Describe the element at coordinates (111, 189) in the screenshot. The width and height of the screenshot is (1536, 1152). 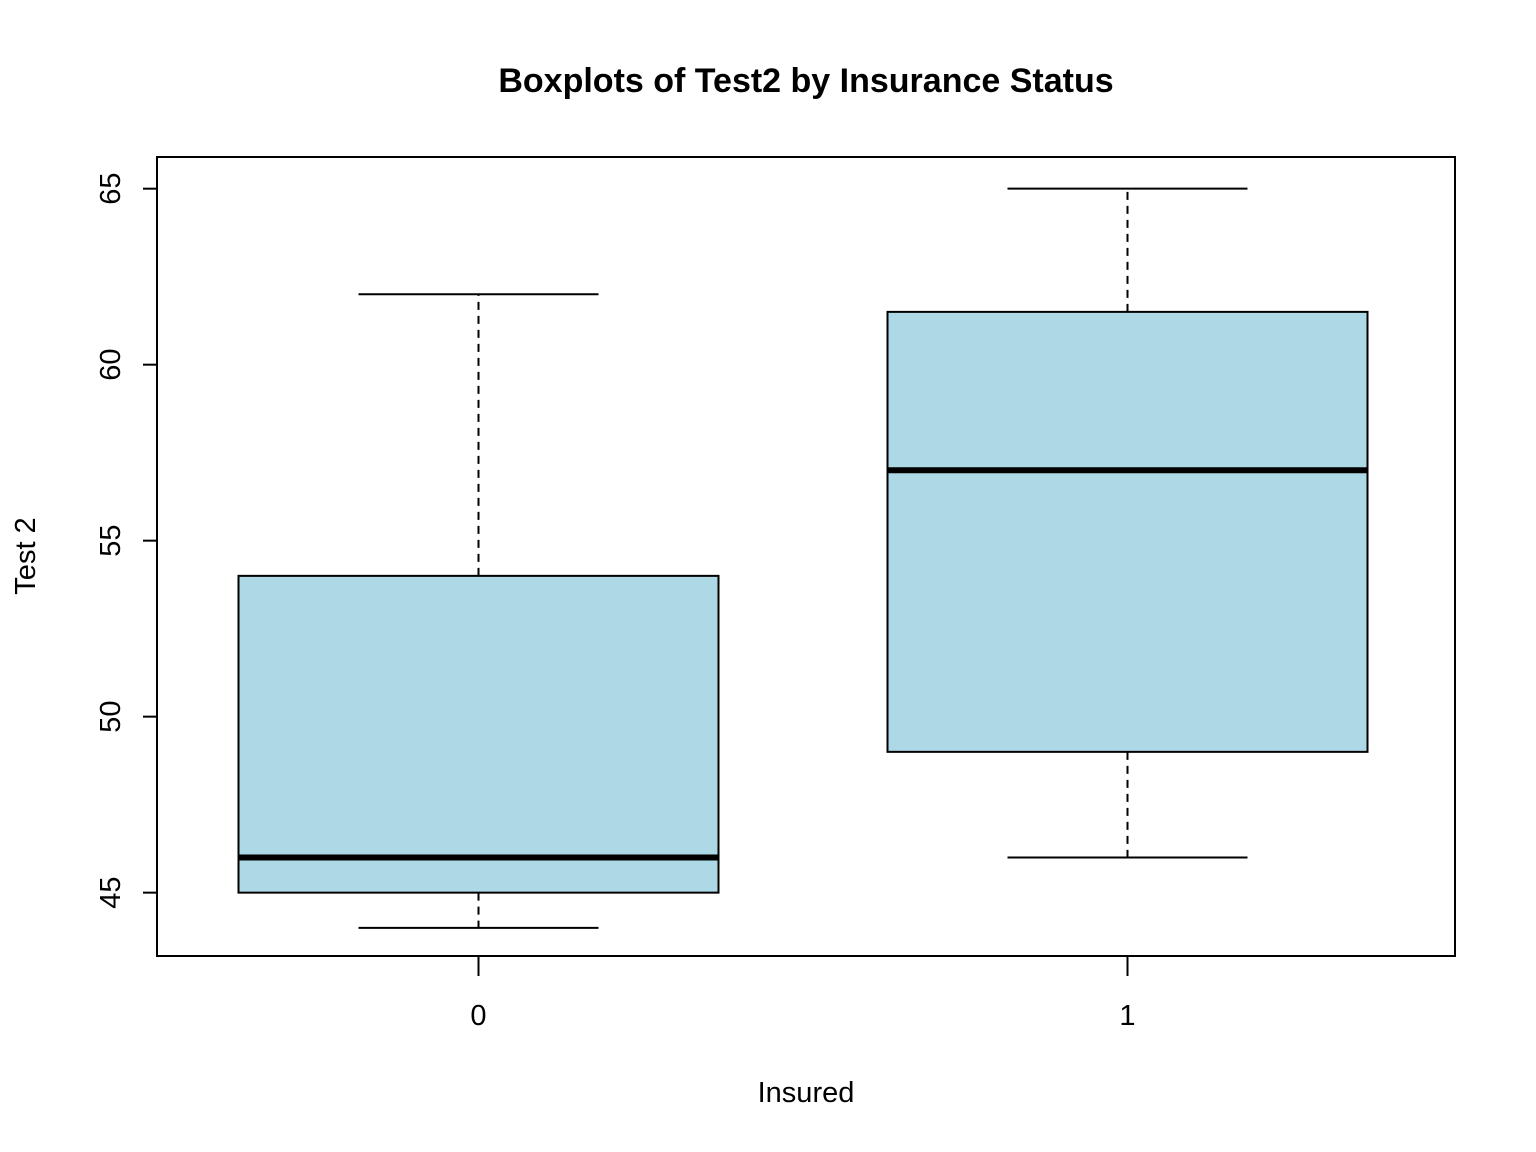
I see `y-tick-label: 65` at that location.